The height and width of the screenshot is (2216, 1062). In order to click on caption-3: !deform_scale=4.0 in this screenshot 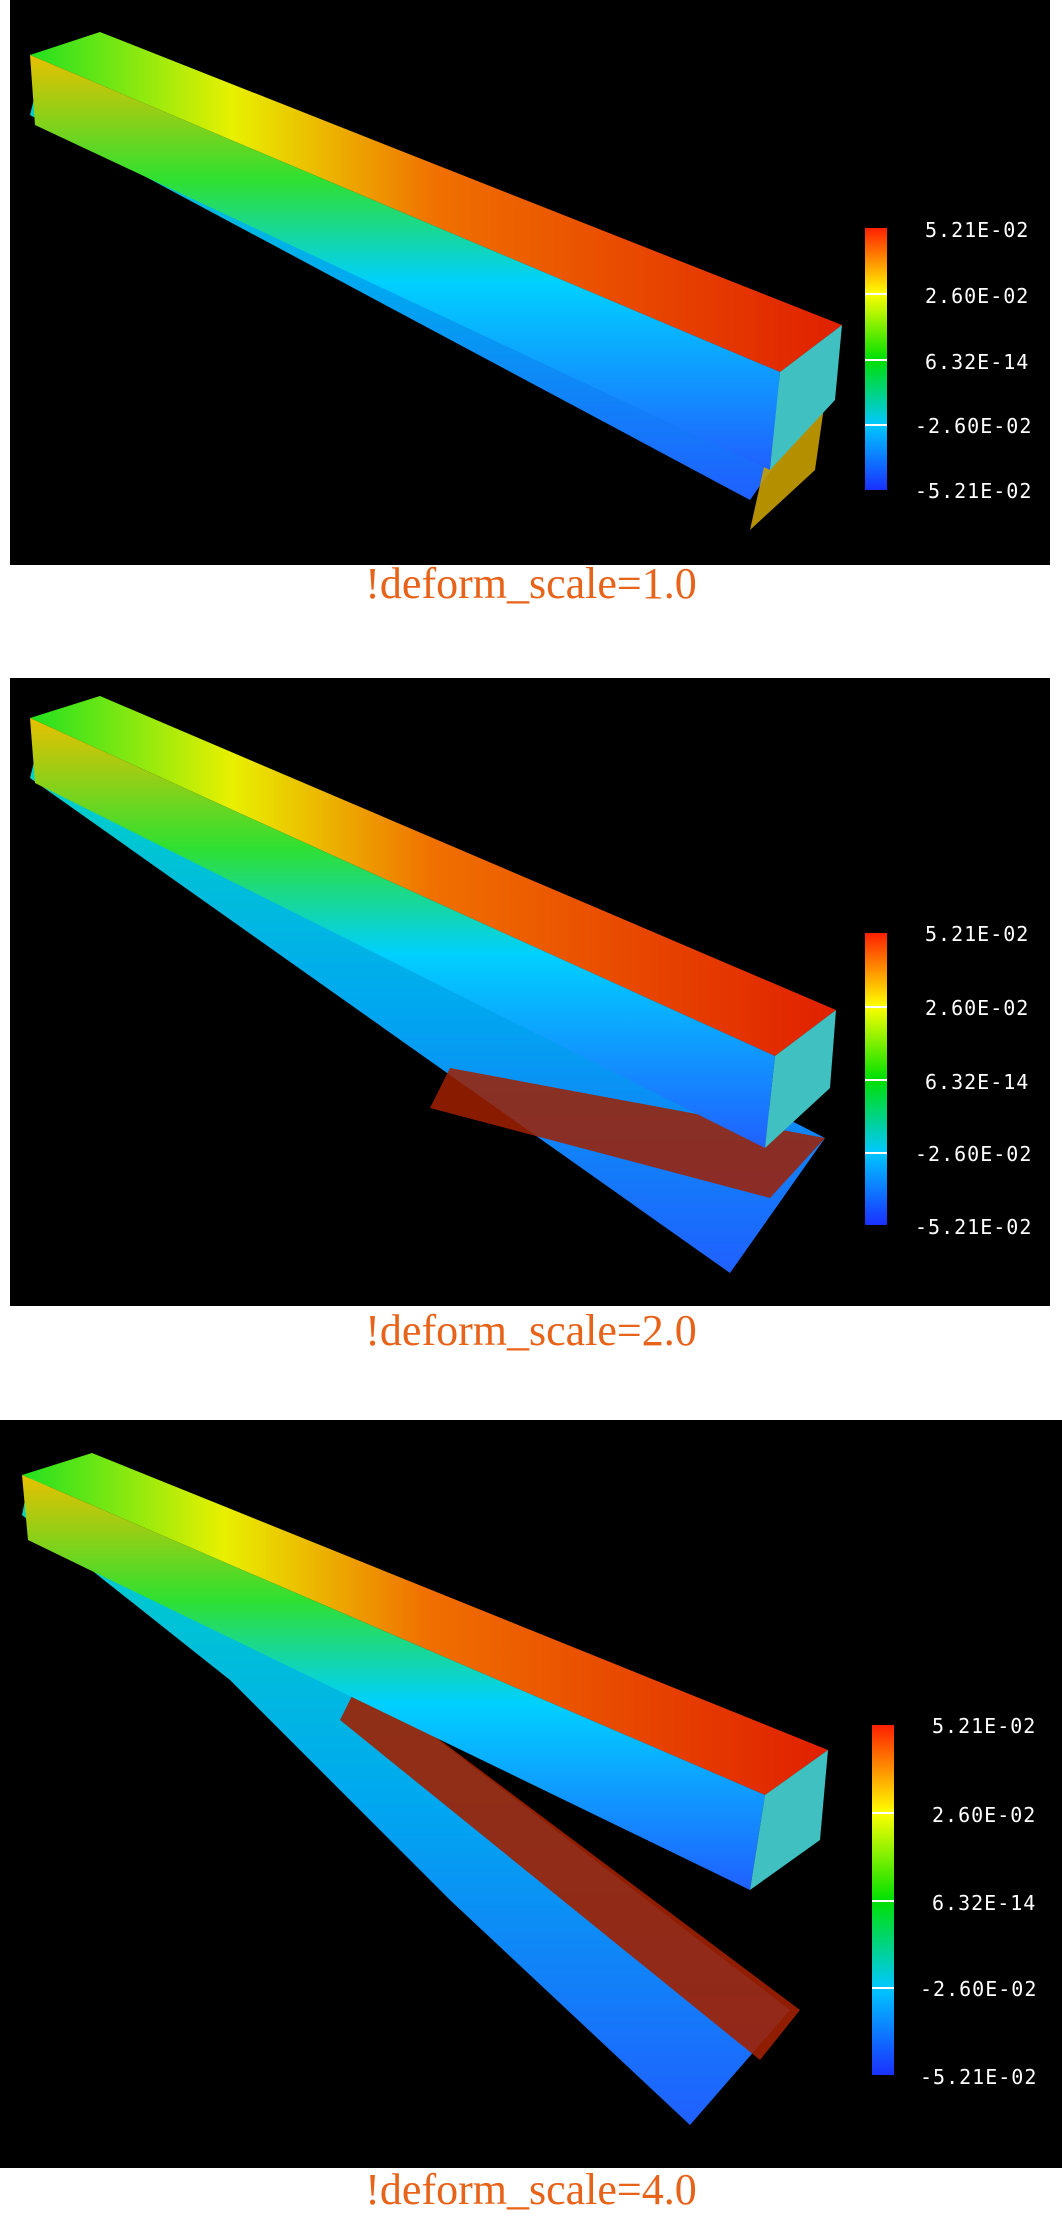, I will do `click(531, 2189)`.